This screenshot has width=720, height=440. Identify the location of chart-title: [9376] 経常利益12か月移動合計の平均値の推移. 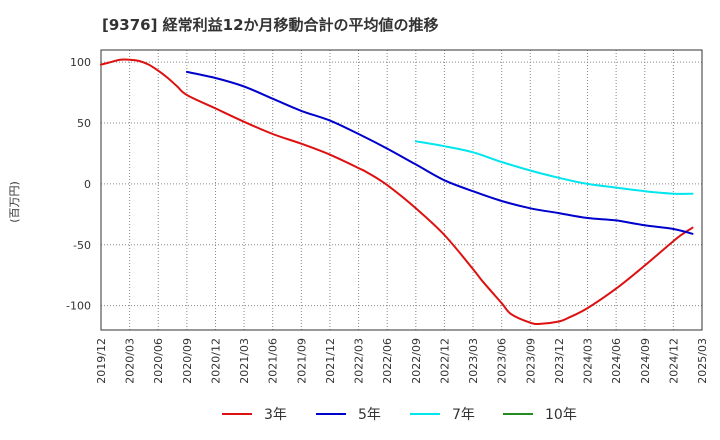
(270, 25).